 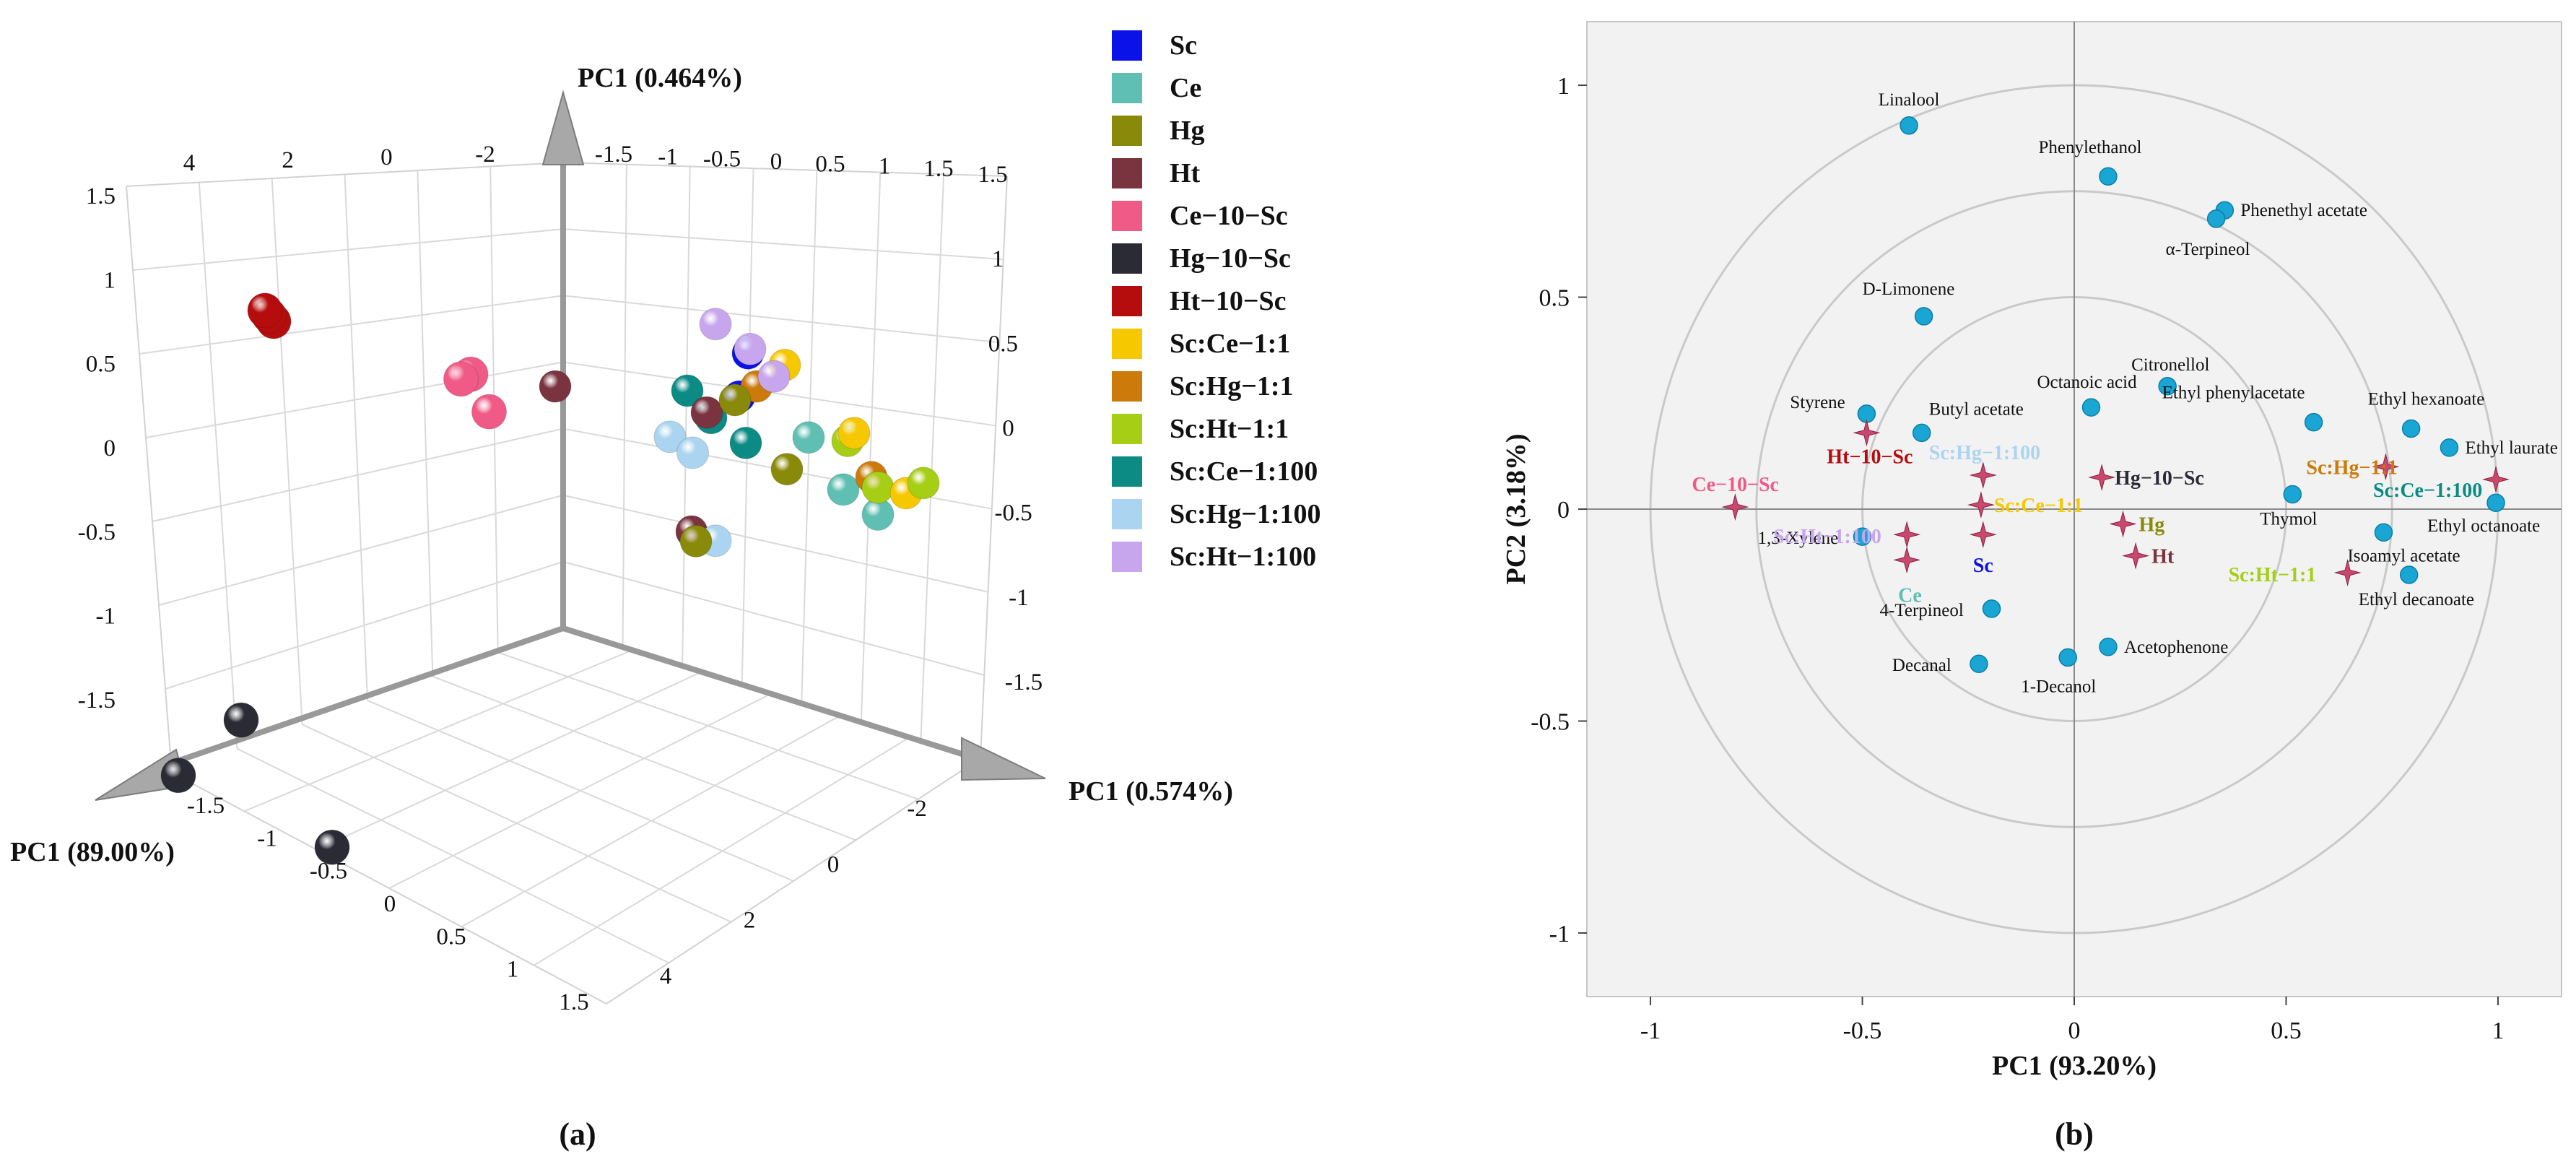 What do you see at coordinates (573, 1002) in the screenshot?
I see `tick-label: 1.5` at bounding box center [573, 1002].